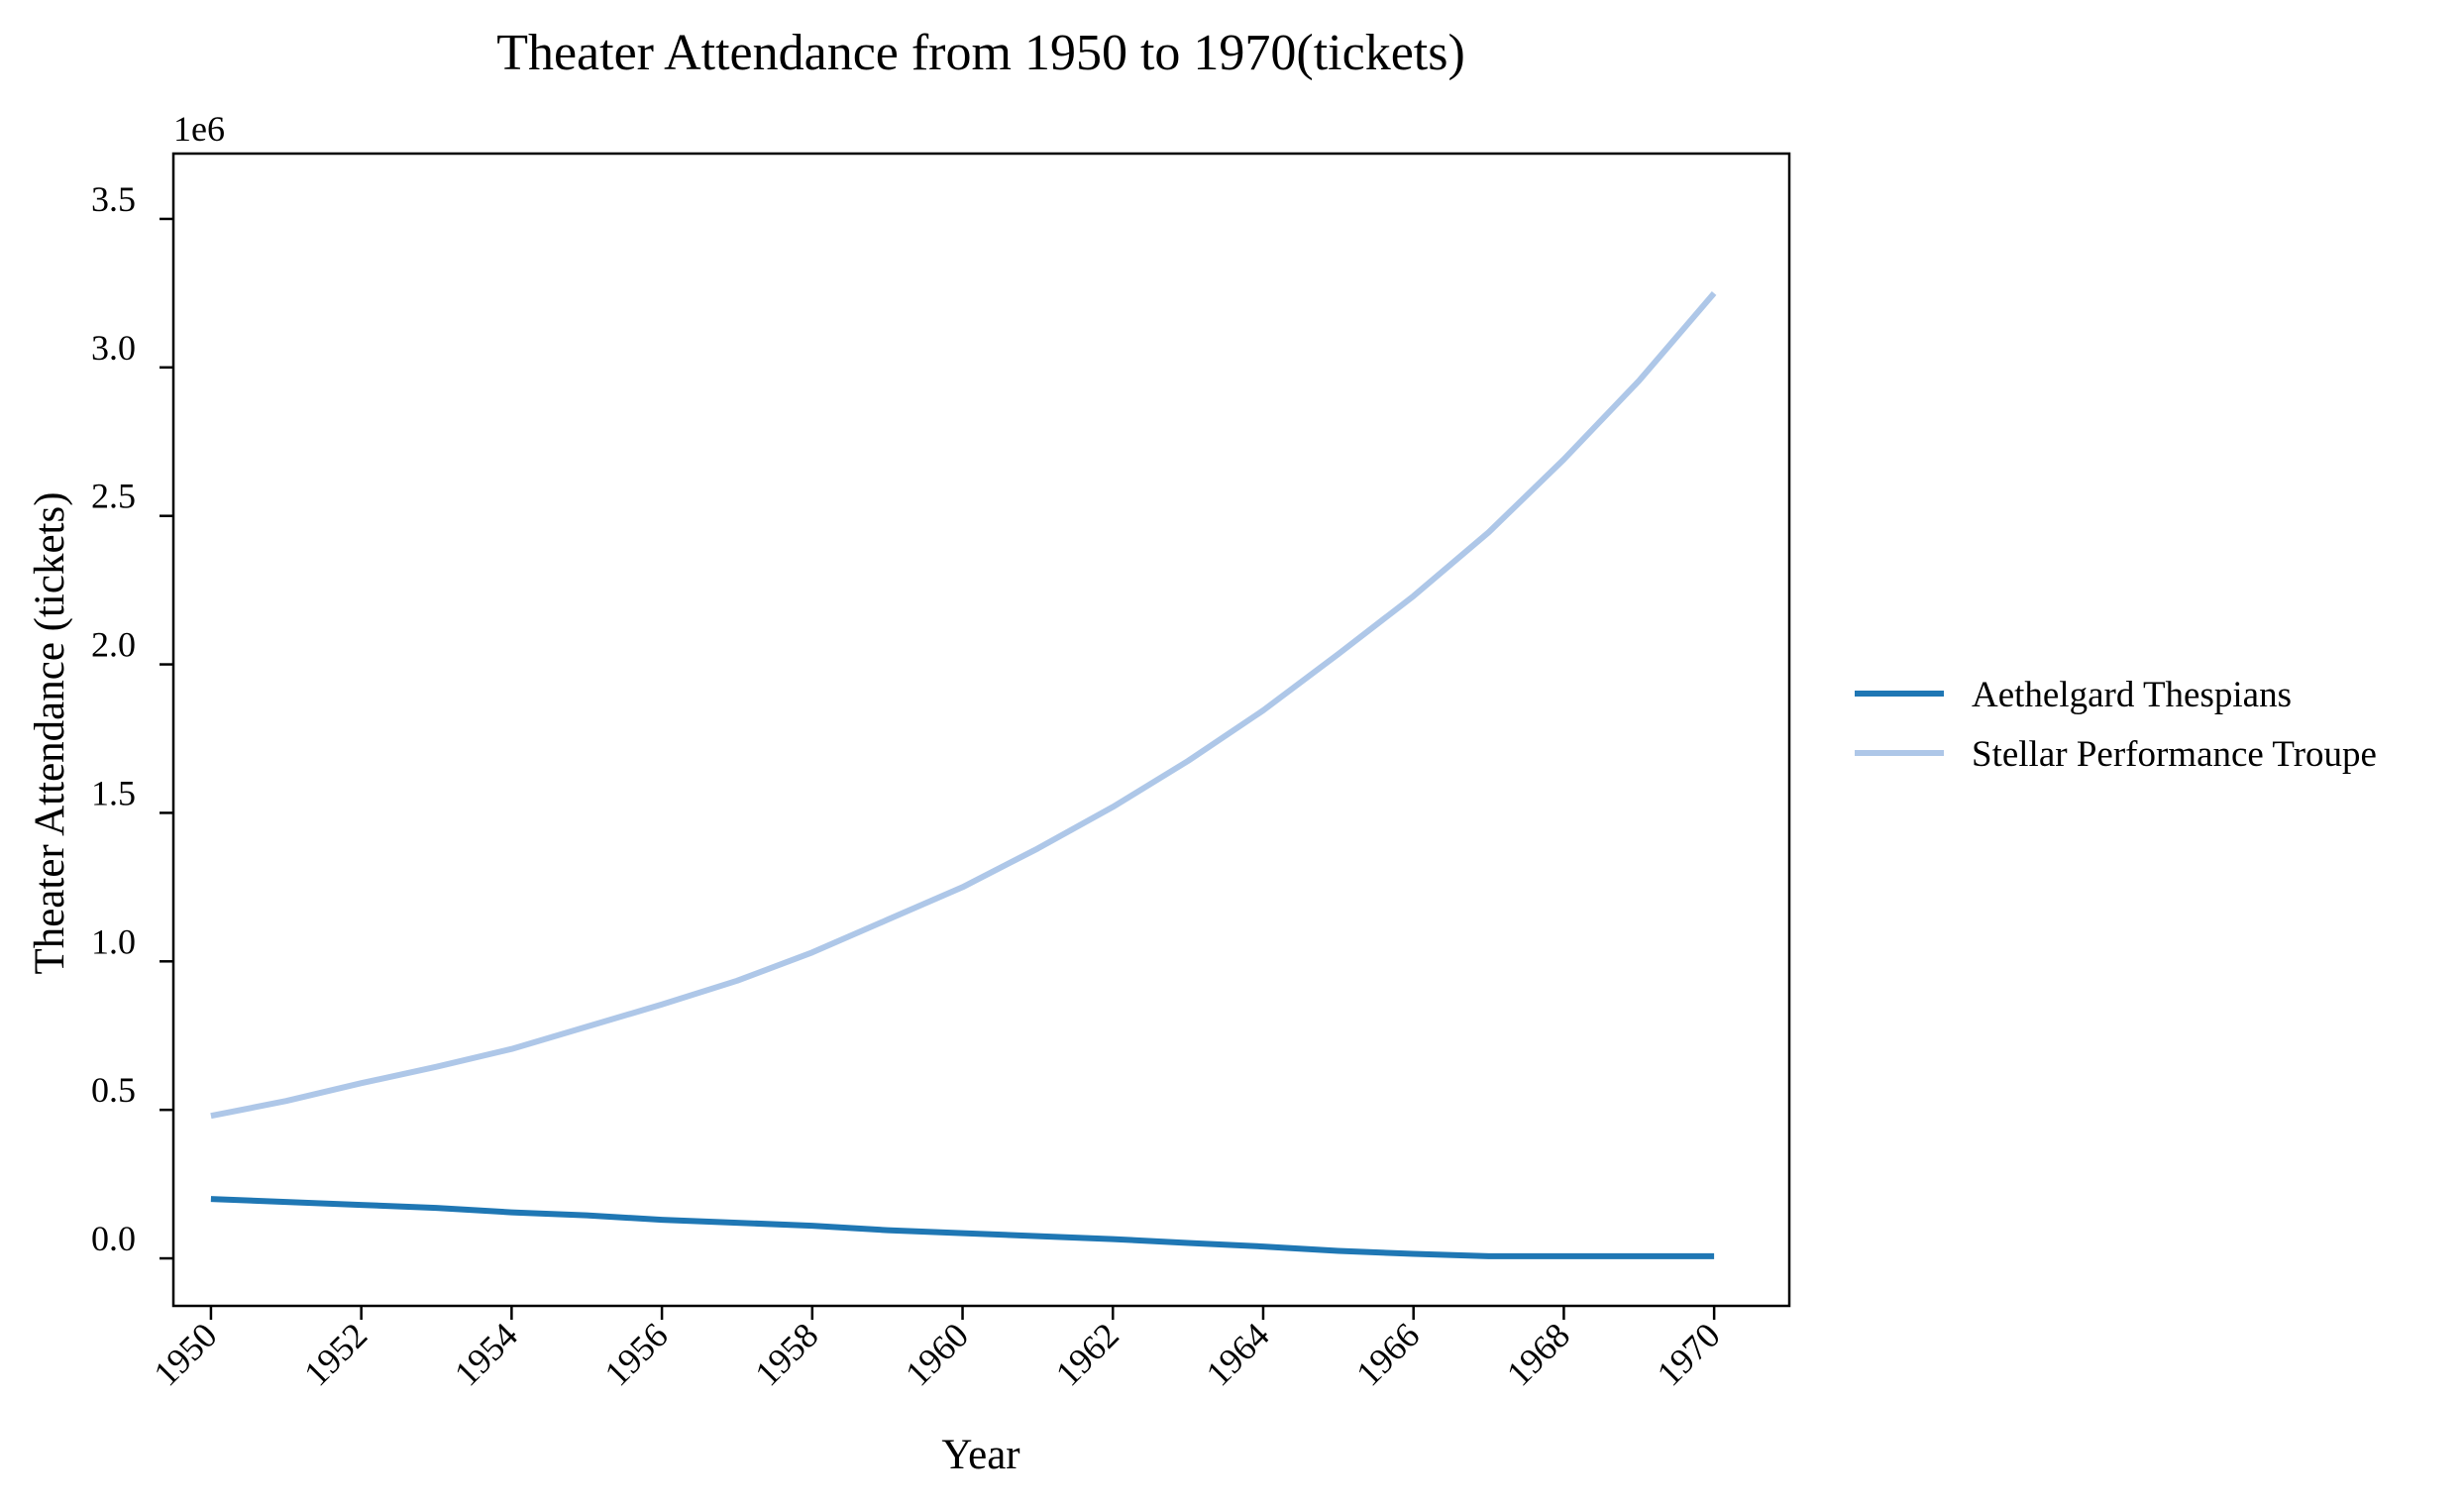 This screenshot has width=2464, height=1508. Describe the element at coordinates (113, 1090) in the screenshot. I see `y-tick-label: 0.5` at that location.